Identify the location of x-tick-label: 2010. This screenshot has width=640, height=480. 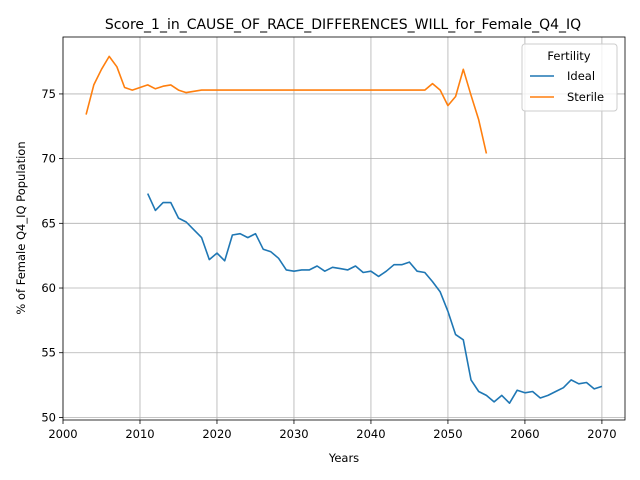
(139, 434).